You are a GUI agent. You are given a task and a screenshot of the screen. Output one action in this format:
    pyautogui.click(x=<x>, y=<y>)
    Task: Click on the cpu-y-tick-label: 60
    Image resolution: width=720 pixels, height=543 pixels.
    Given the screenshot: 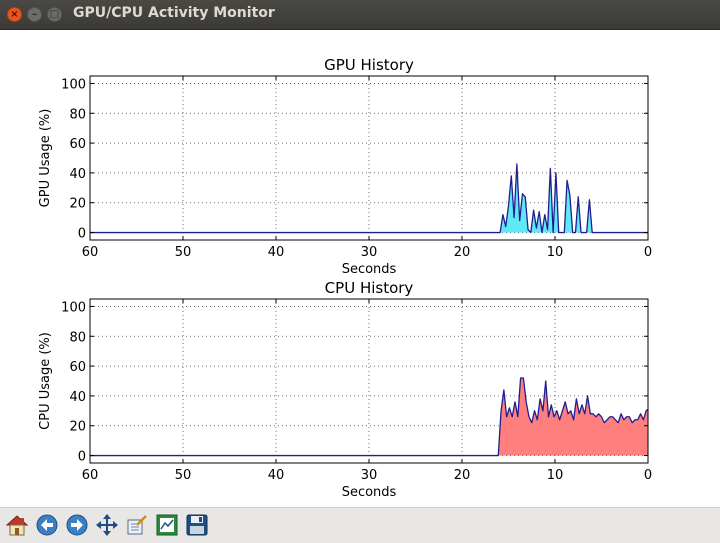 What is the action you would take?
    pyautogui.click(x=77, y=367)
    